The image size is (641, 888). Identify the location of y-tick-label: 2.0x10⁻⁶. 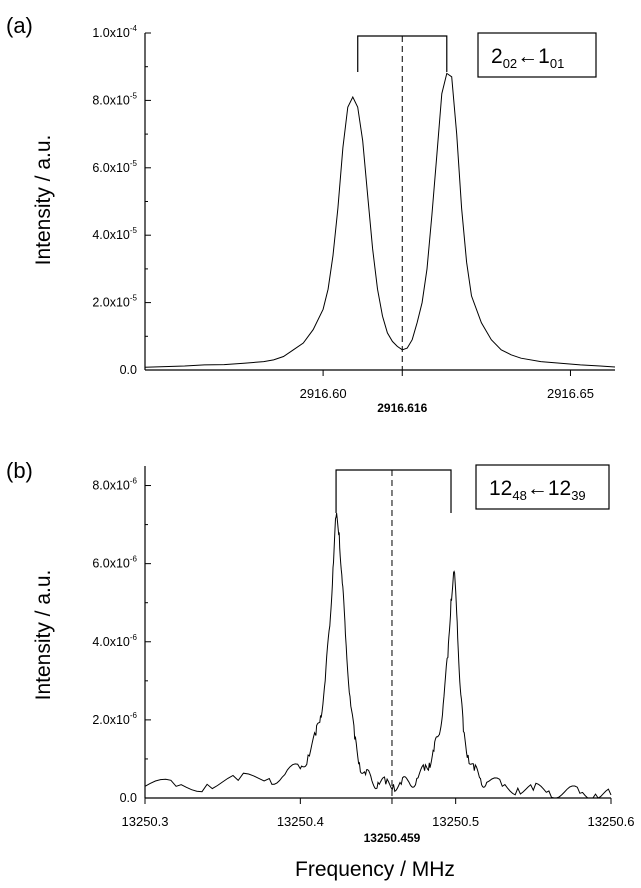
(114, 719).